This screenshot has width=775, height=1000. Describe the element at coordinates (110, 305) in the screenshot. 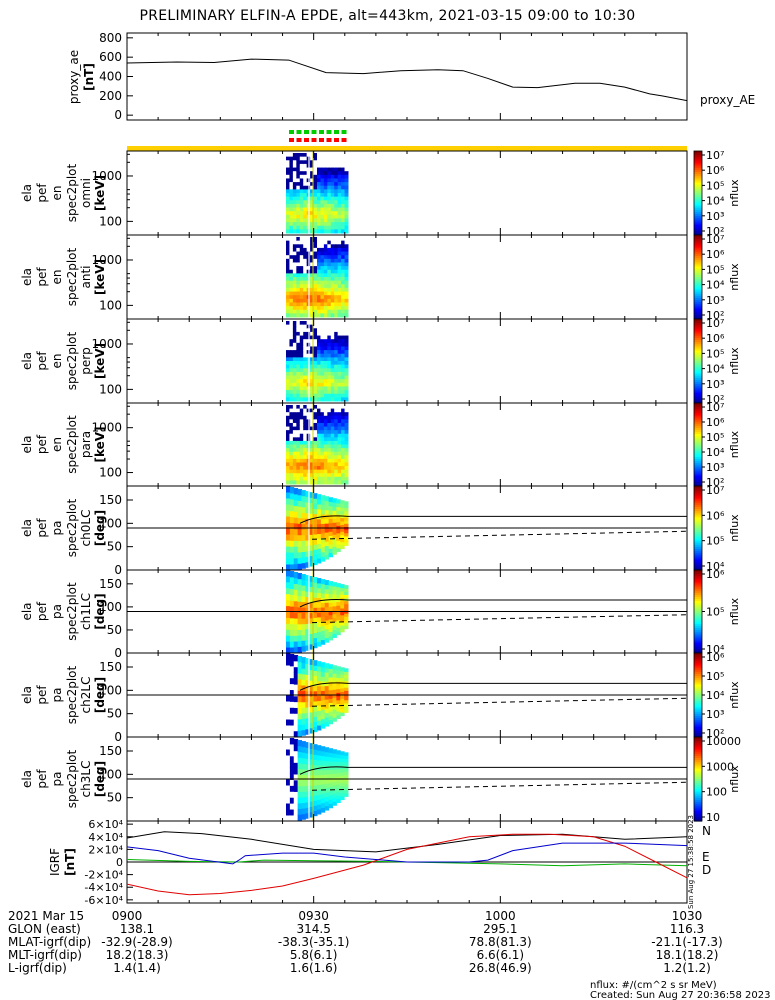

I see `y-tick-label: 100` at that location.